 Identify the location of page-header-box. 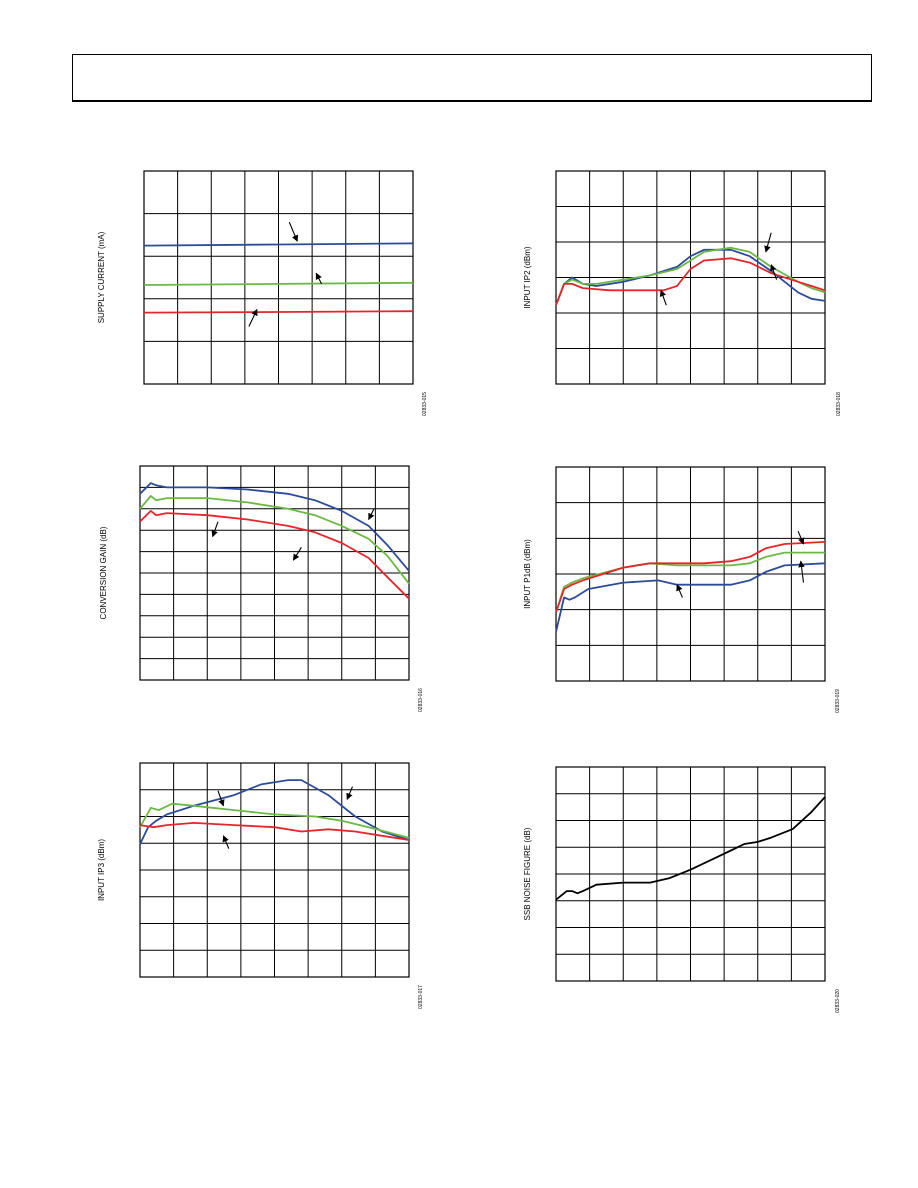
(472, 78).